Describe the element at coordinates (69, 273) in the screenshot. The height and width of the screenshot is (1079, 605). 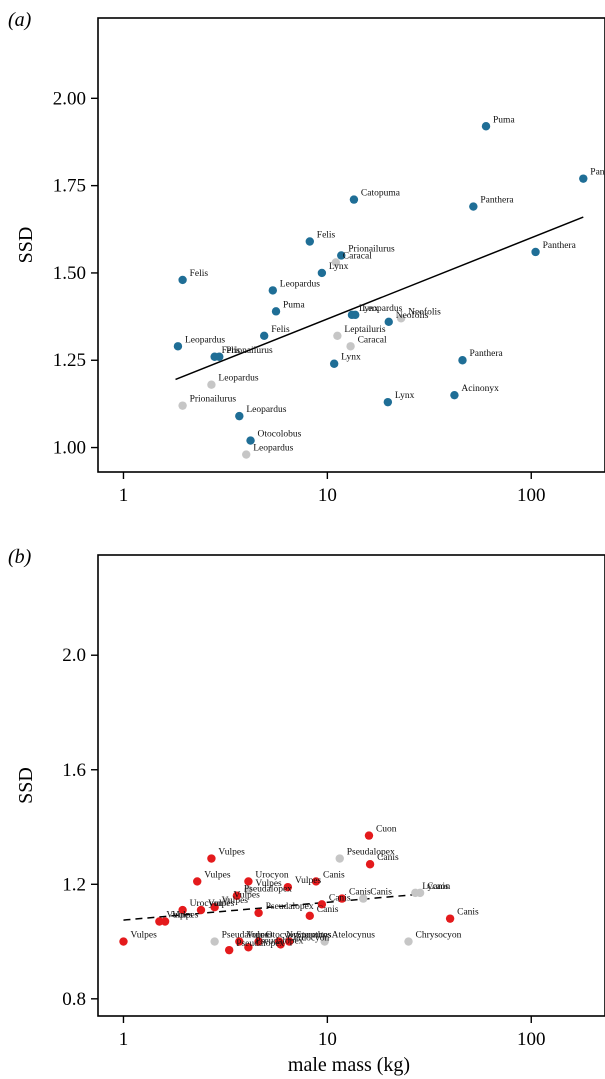
I see `y-tick-label: 1.50` at that location.